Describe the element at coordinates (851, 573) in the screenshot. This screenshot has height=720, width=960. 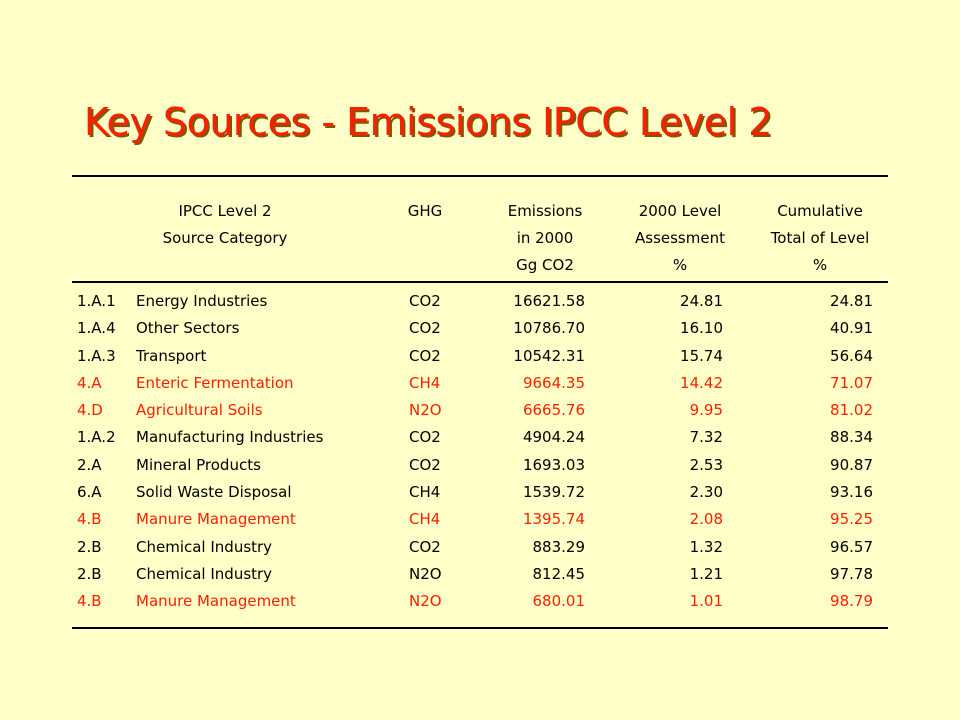
I see `cell-cumulative: 97.78` at that location.